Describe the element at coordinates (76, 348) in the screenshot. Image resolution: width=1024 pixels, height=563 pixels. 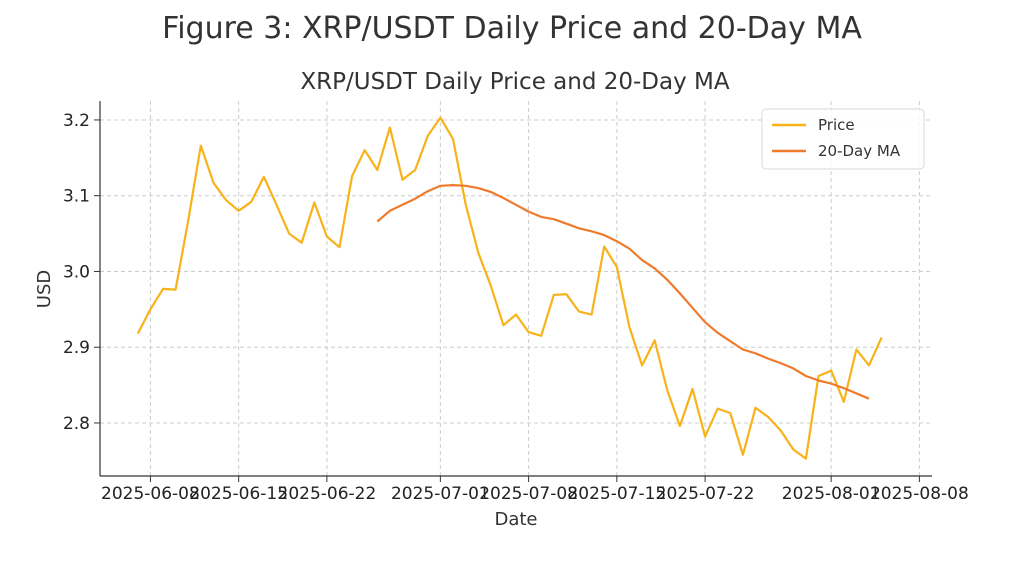
I see `y-tick-label: 2.9` at that location.